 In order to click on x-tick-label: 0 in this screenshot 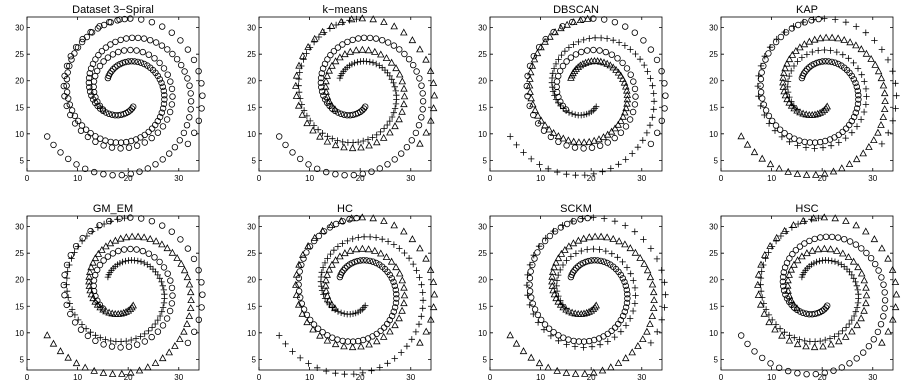, I will do `click(490, 377)`.